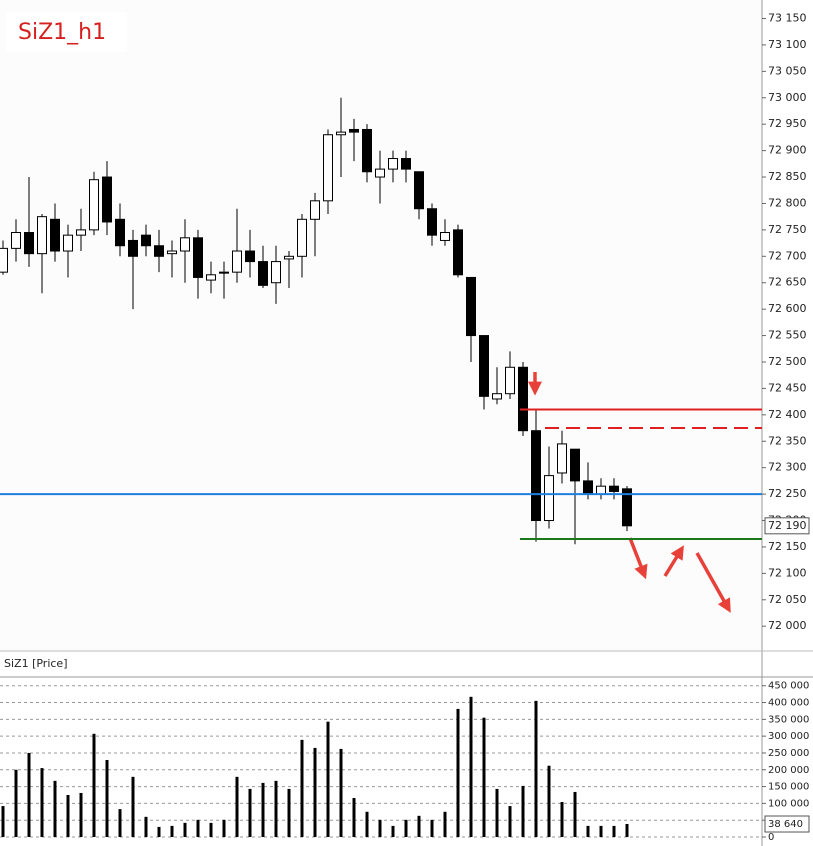 This screenshot has width=813, height=846. Describe the element at coordinates (788, 803) in the screenshot. I see `y-tick-label: 100 000` at that location.